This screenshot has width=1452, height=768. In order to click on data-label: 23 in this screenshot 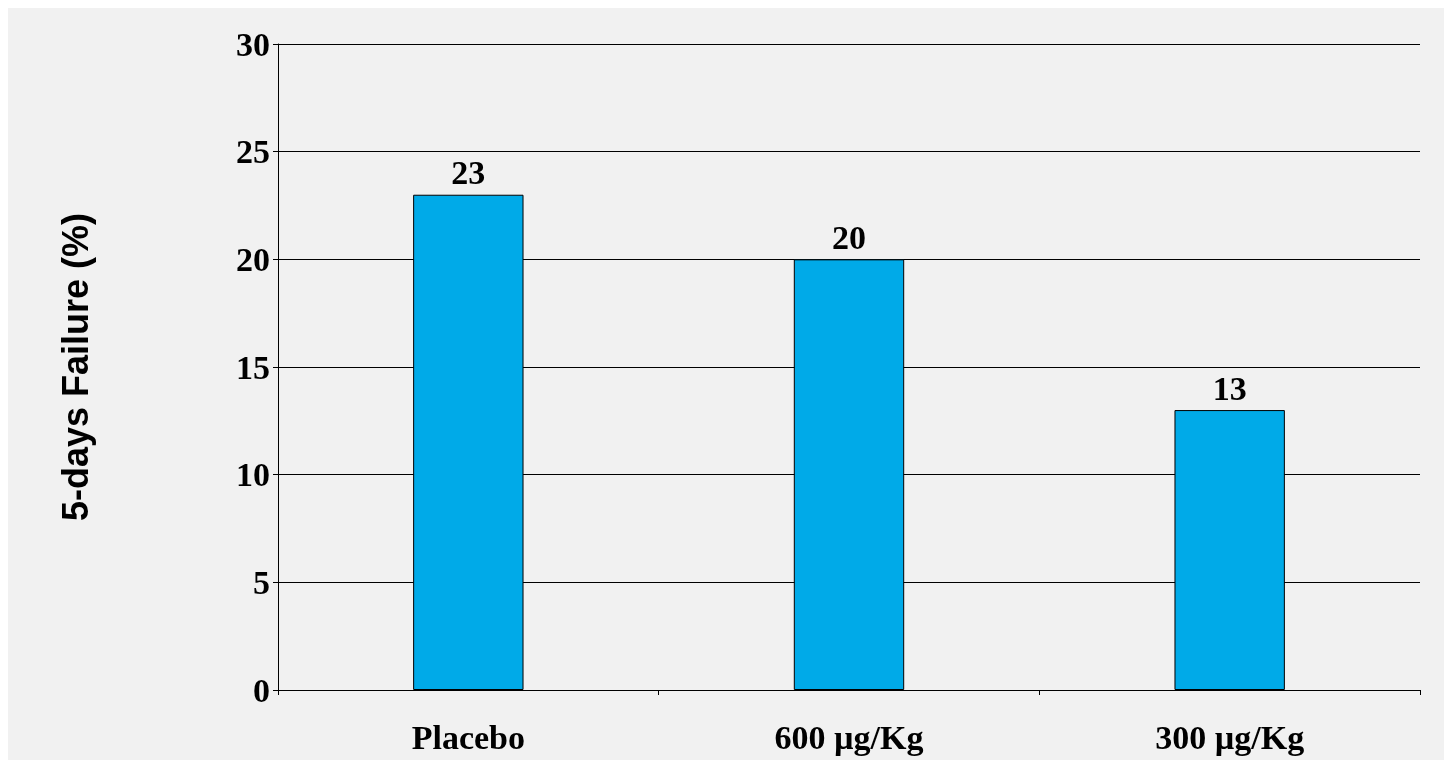, I will do `click(468, 173)`.